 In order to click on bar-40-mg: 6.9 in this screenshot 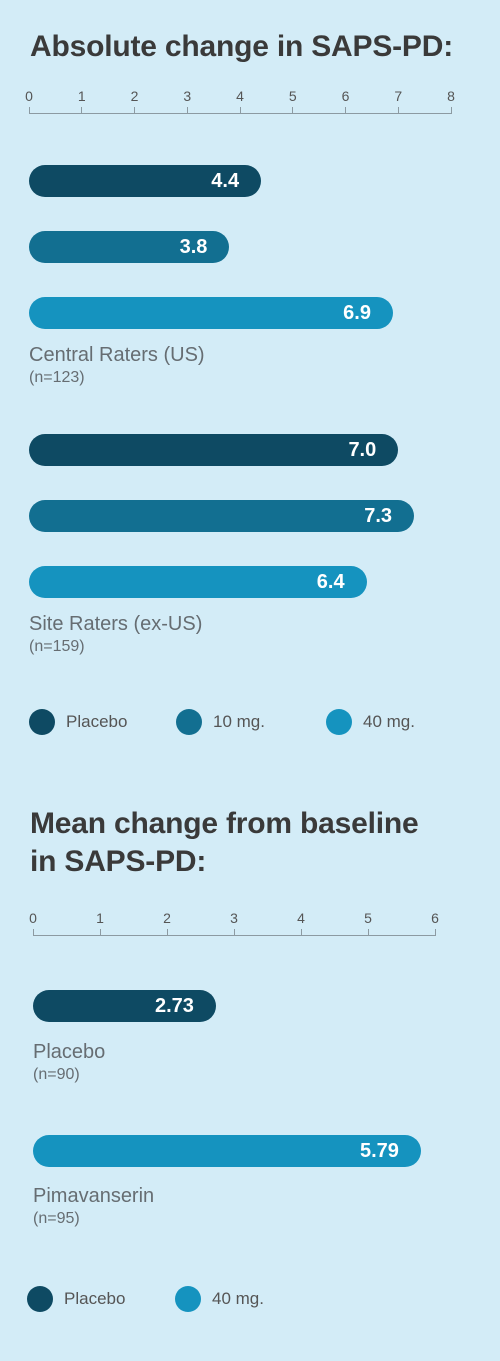, I will do `click(211, 313)`.